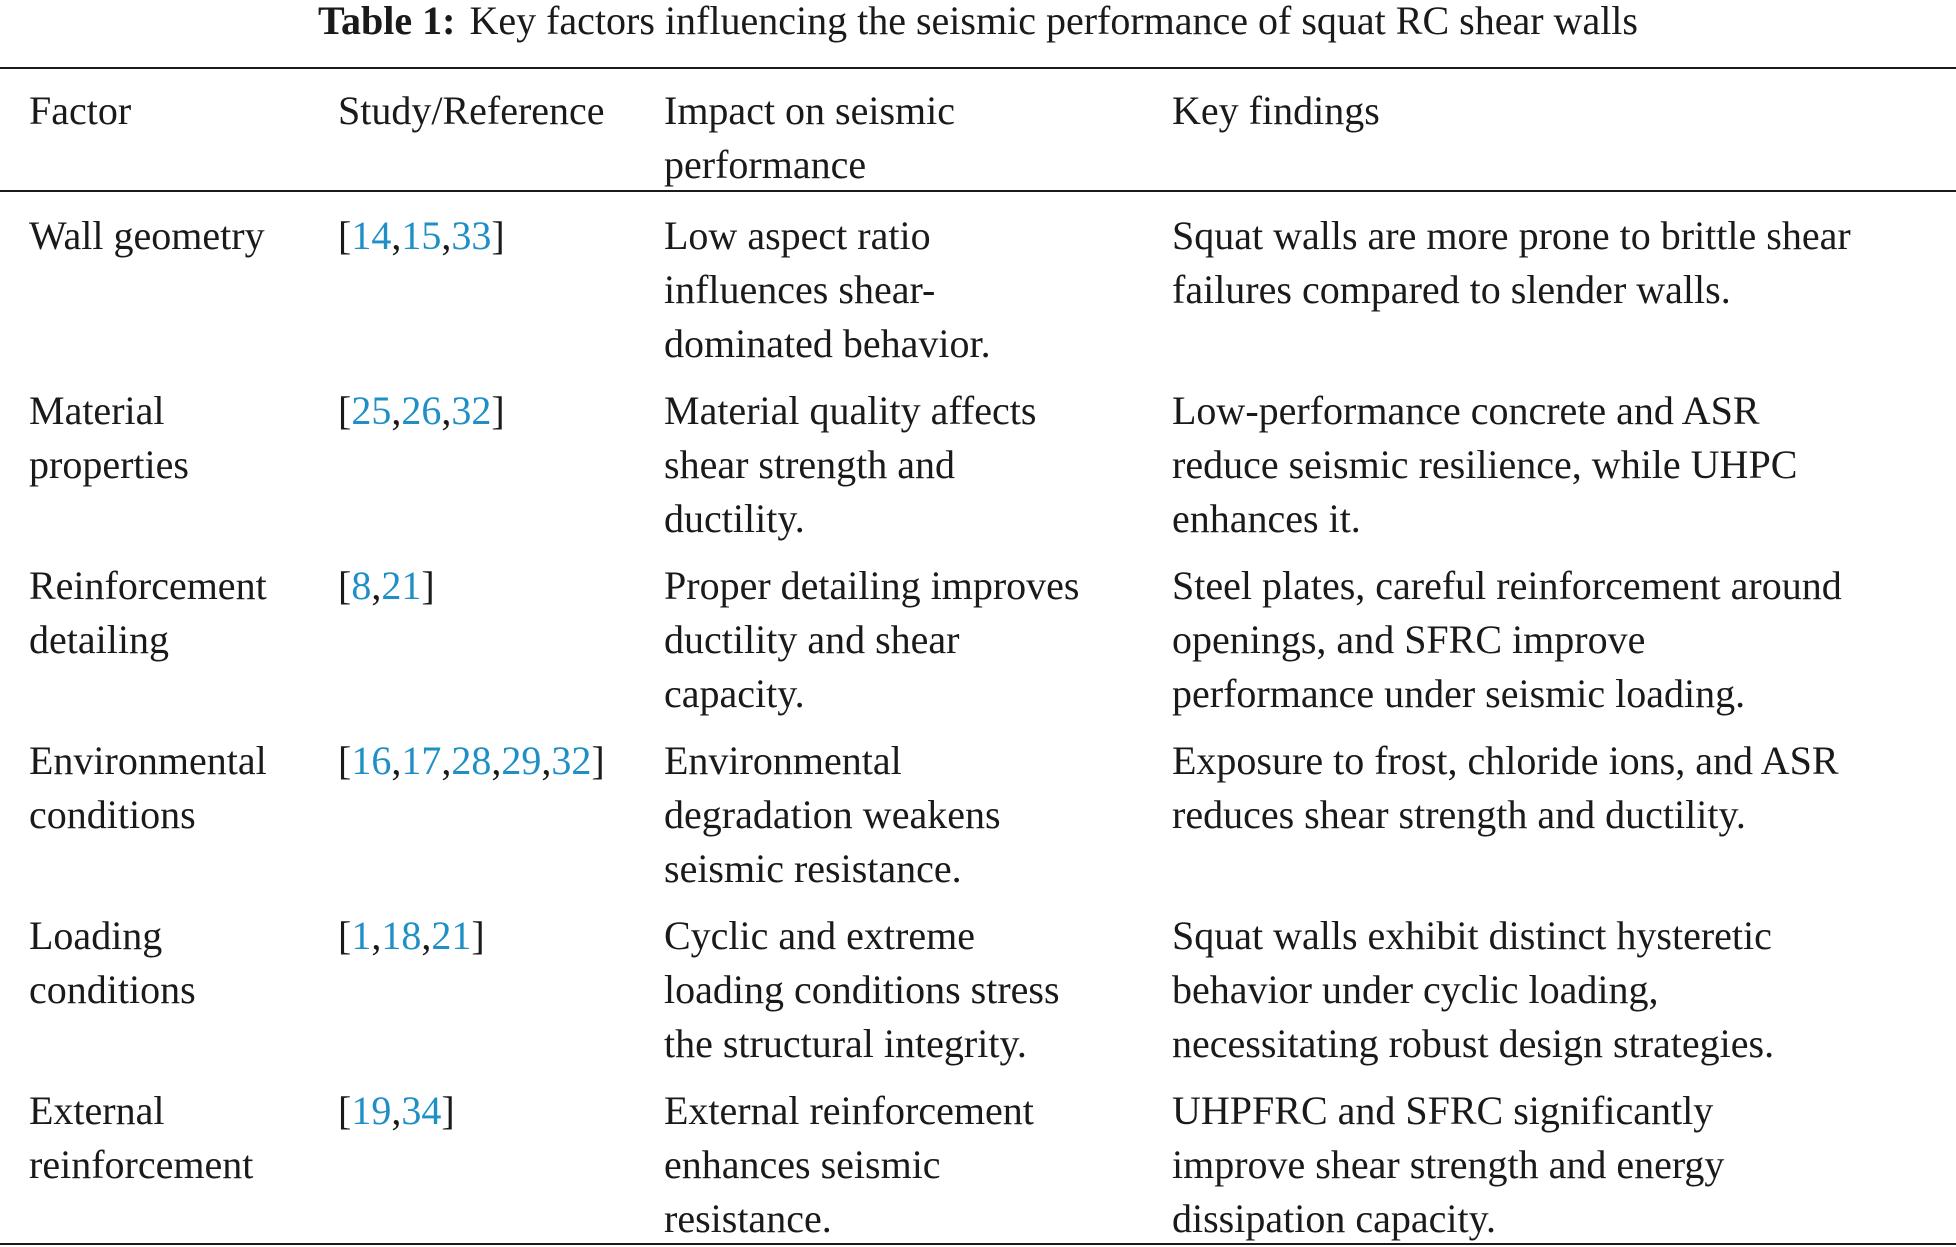 The image size is (1956, 1247). What do you see at coordinates (99, 639) in the screenshot?
I see `factor-text: detailing` at bounding box center [99, 639].